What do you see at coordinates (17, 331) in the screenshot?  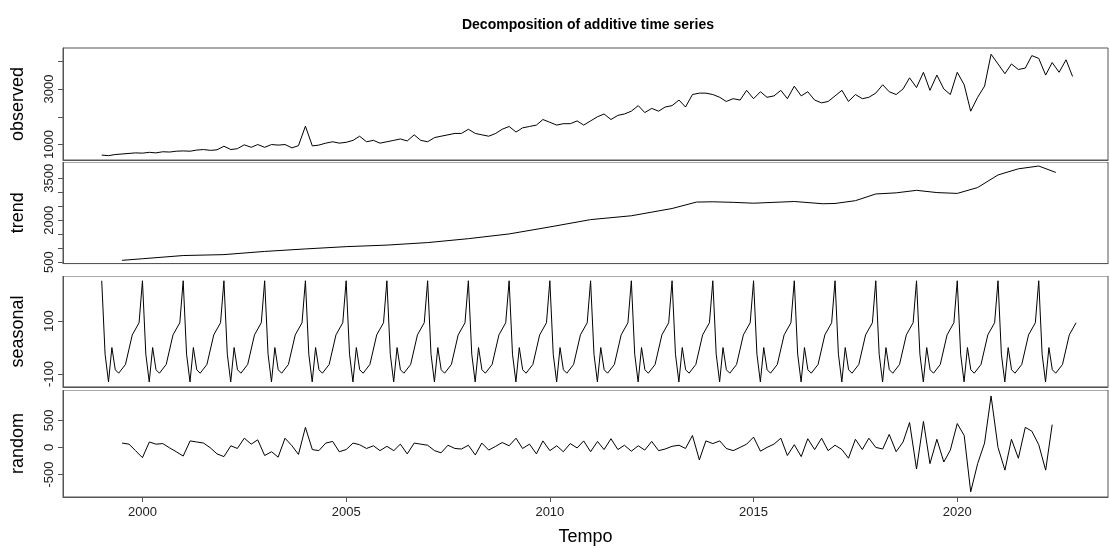 I see `y-axis-title: seasonal` at bounding box center [17, 331].